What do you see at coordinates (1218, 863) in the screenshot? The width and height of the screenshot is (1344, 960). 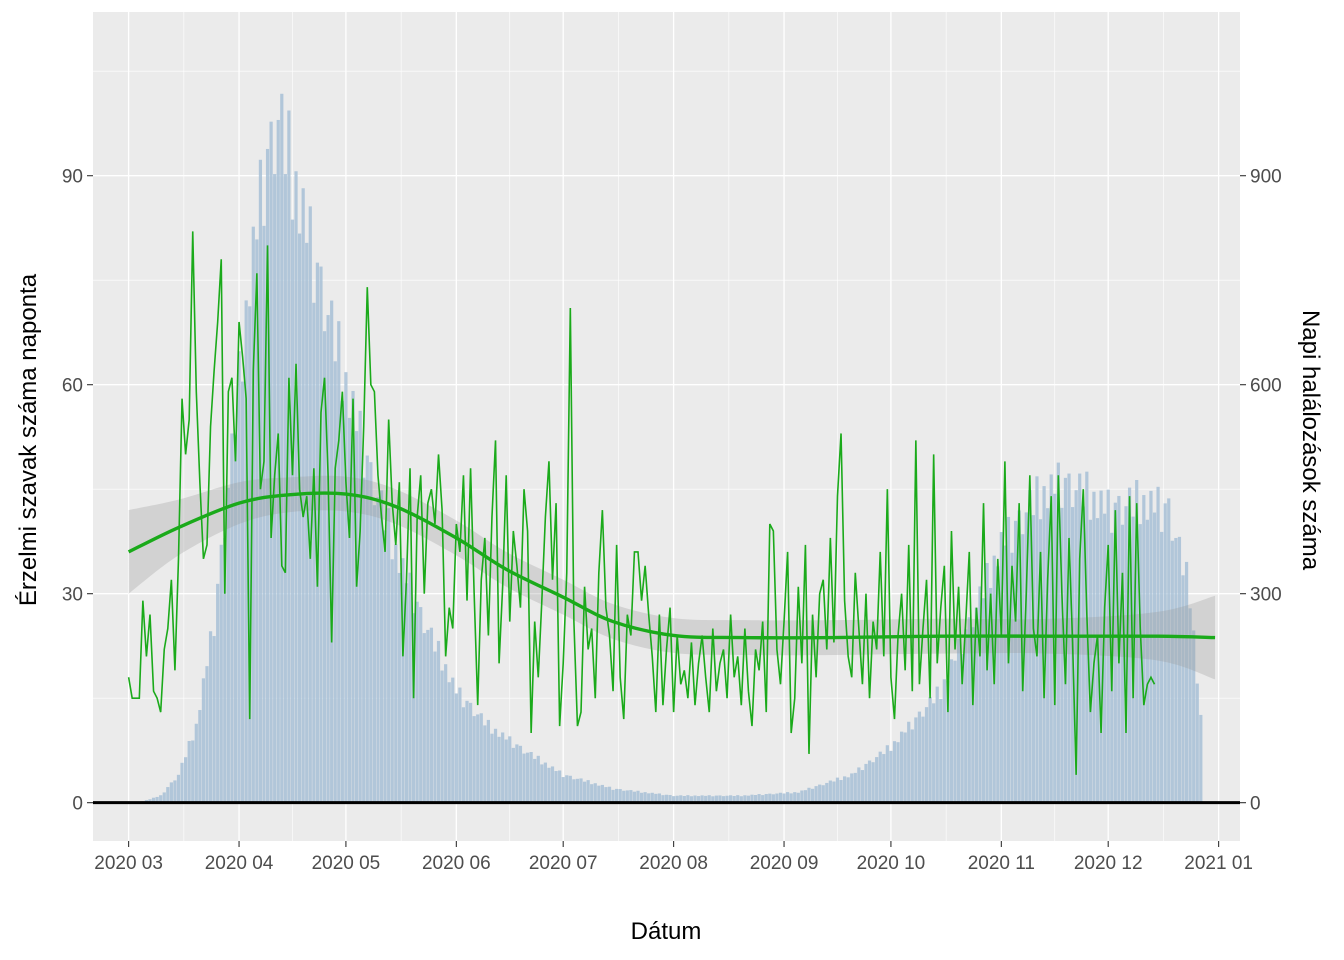 I see `x-tick-label: 2021 01` at bounding box center [1218, 863].